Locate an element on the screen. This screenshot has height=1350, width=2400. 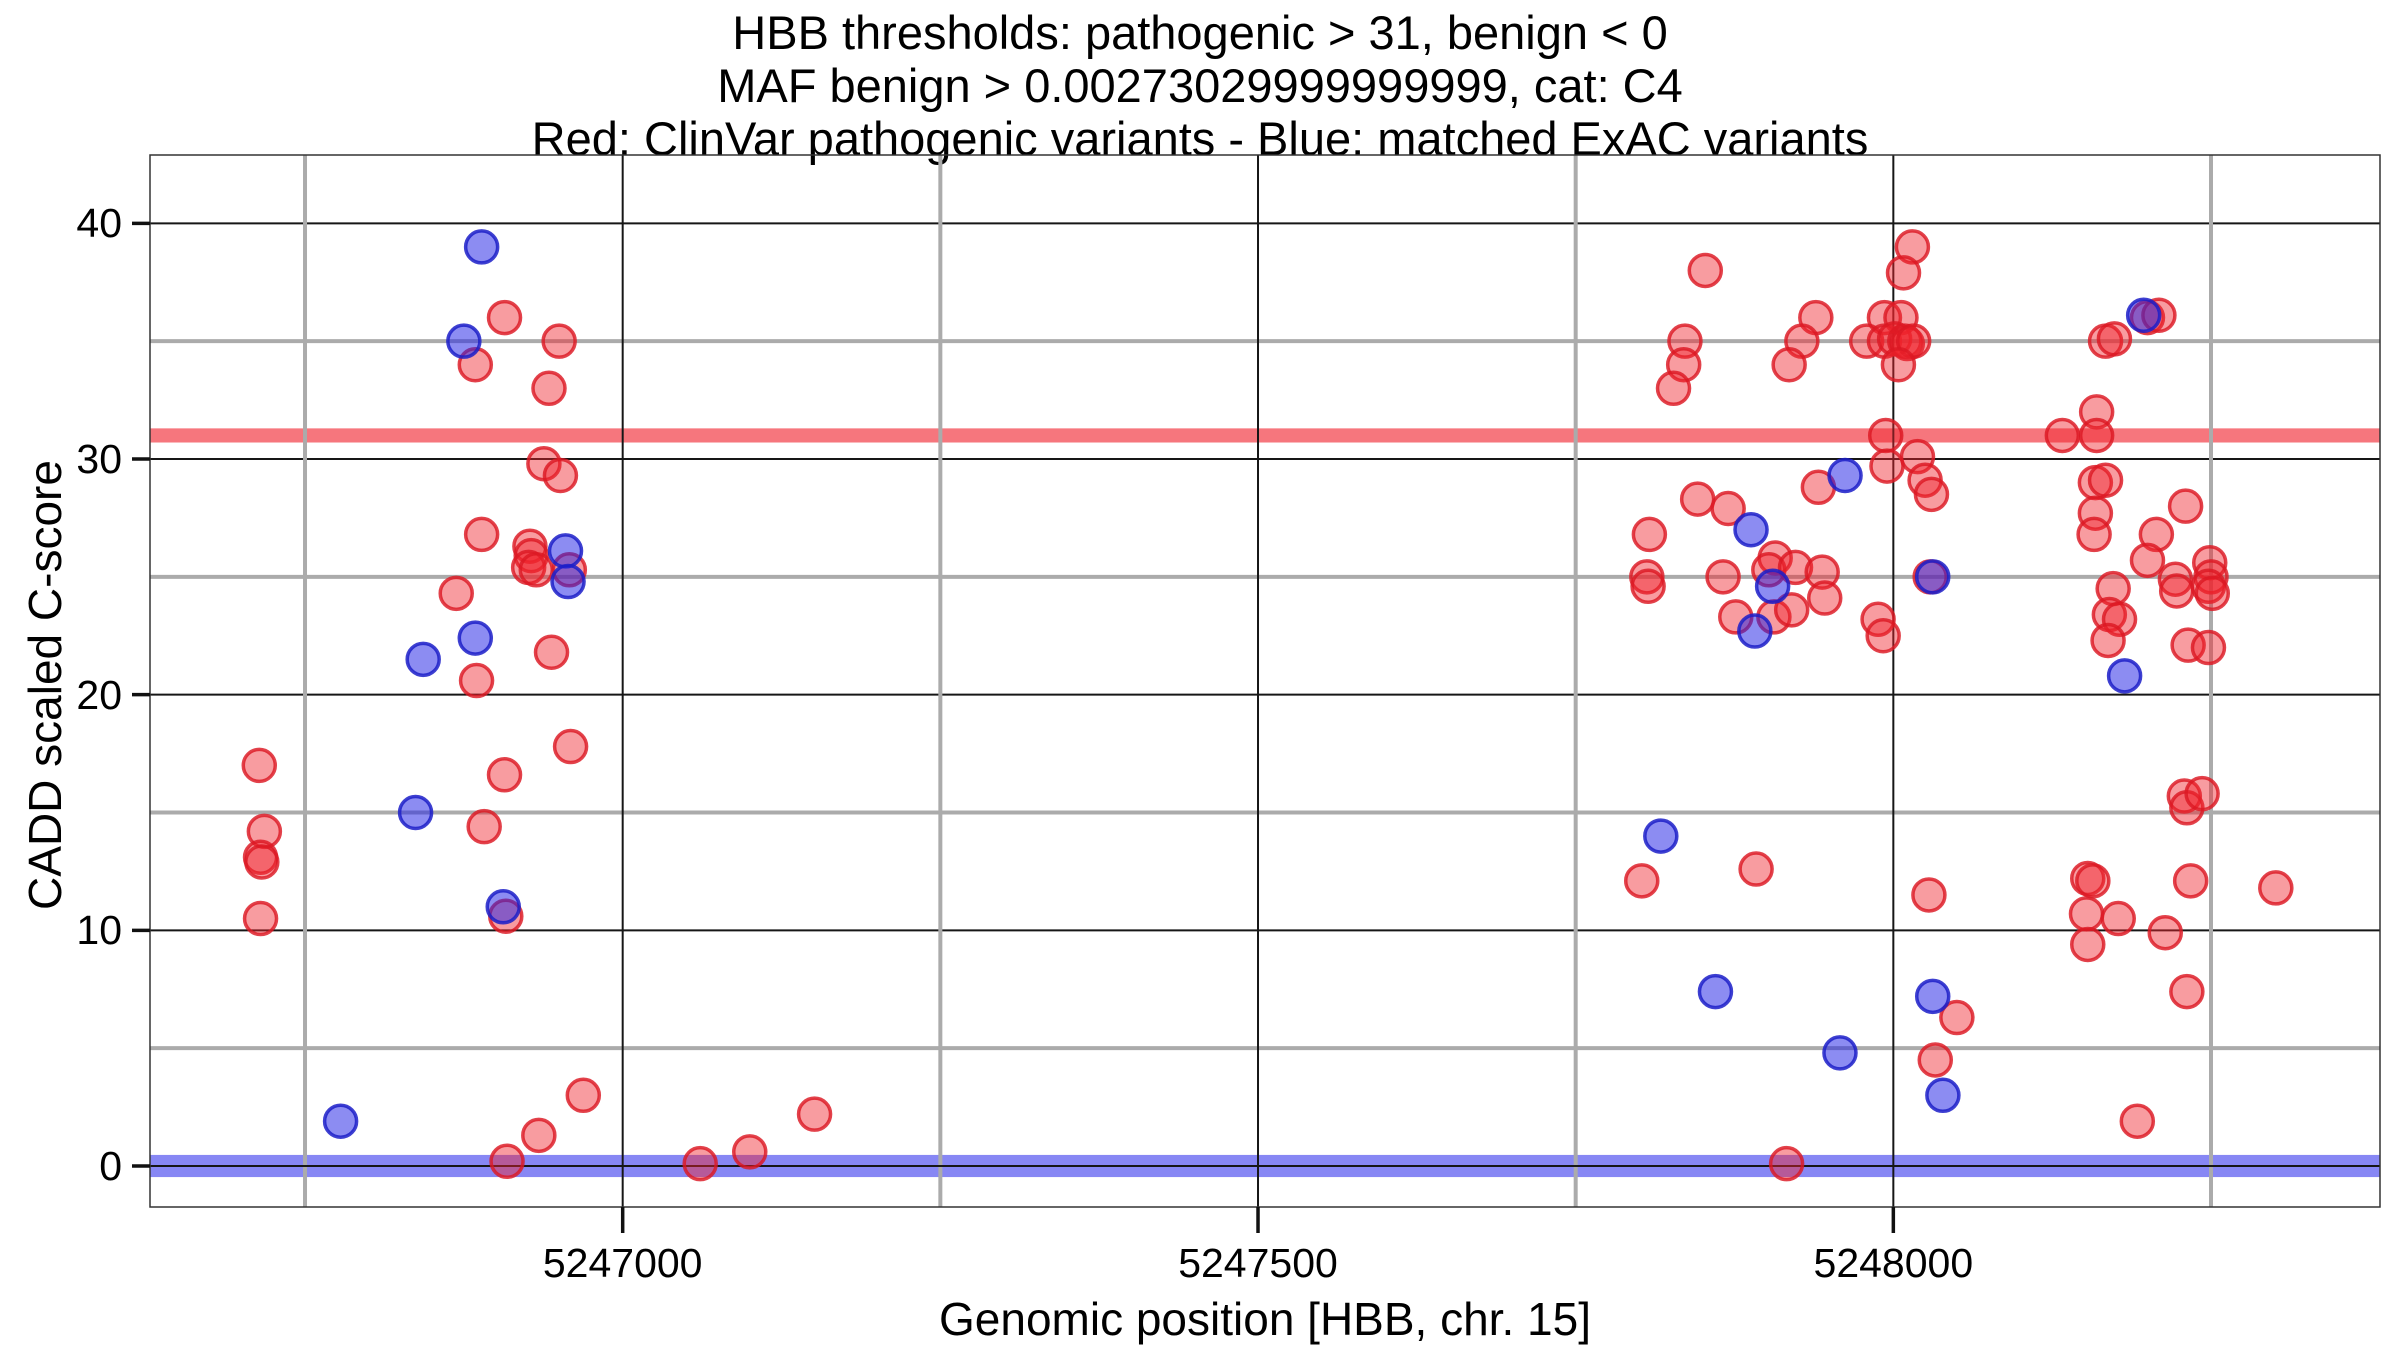
y-axis-title: CADD scaled C-score is located at coordinates (45, 685).